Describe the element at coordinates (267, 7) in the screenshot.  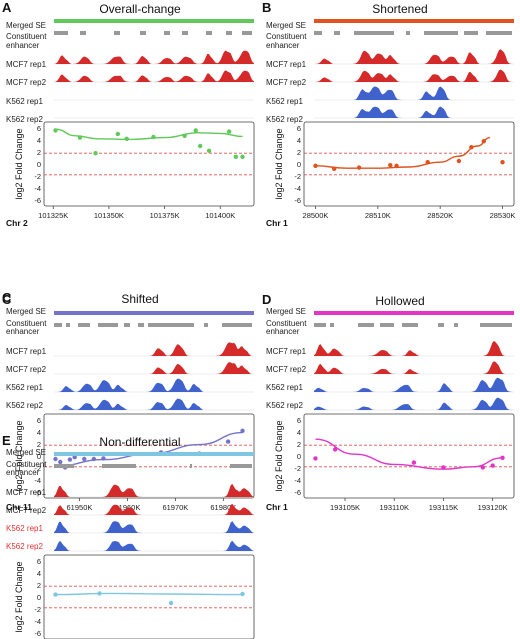
I see `panel-letter: B` at that location.